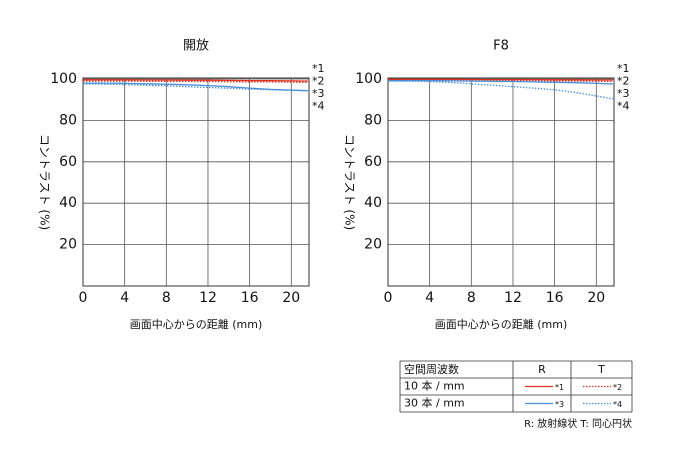  Describe the element at coordinates (559, 387) in the screenshot. I see `legend-label: *1` at that location.